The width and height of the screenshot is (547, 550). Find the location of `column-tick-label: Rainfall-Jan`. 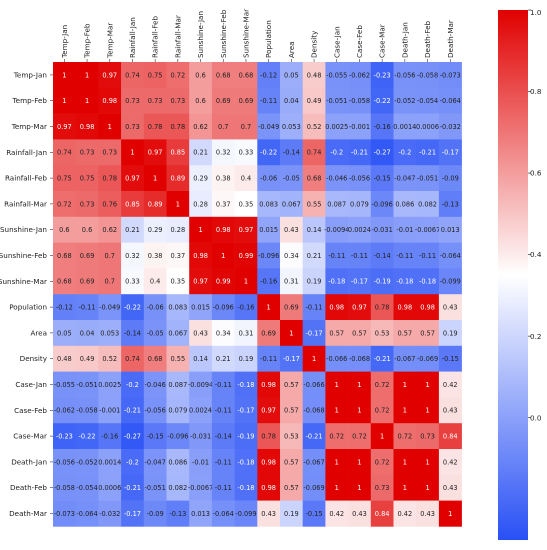

column-tick-label: Rainfall-Jan is located at coordinates (132, 37).